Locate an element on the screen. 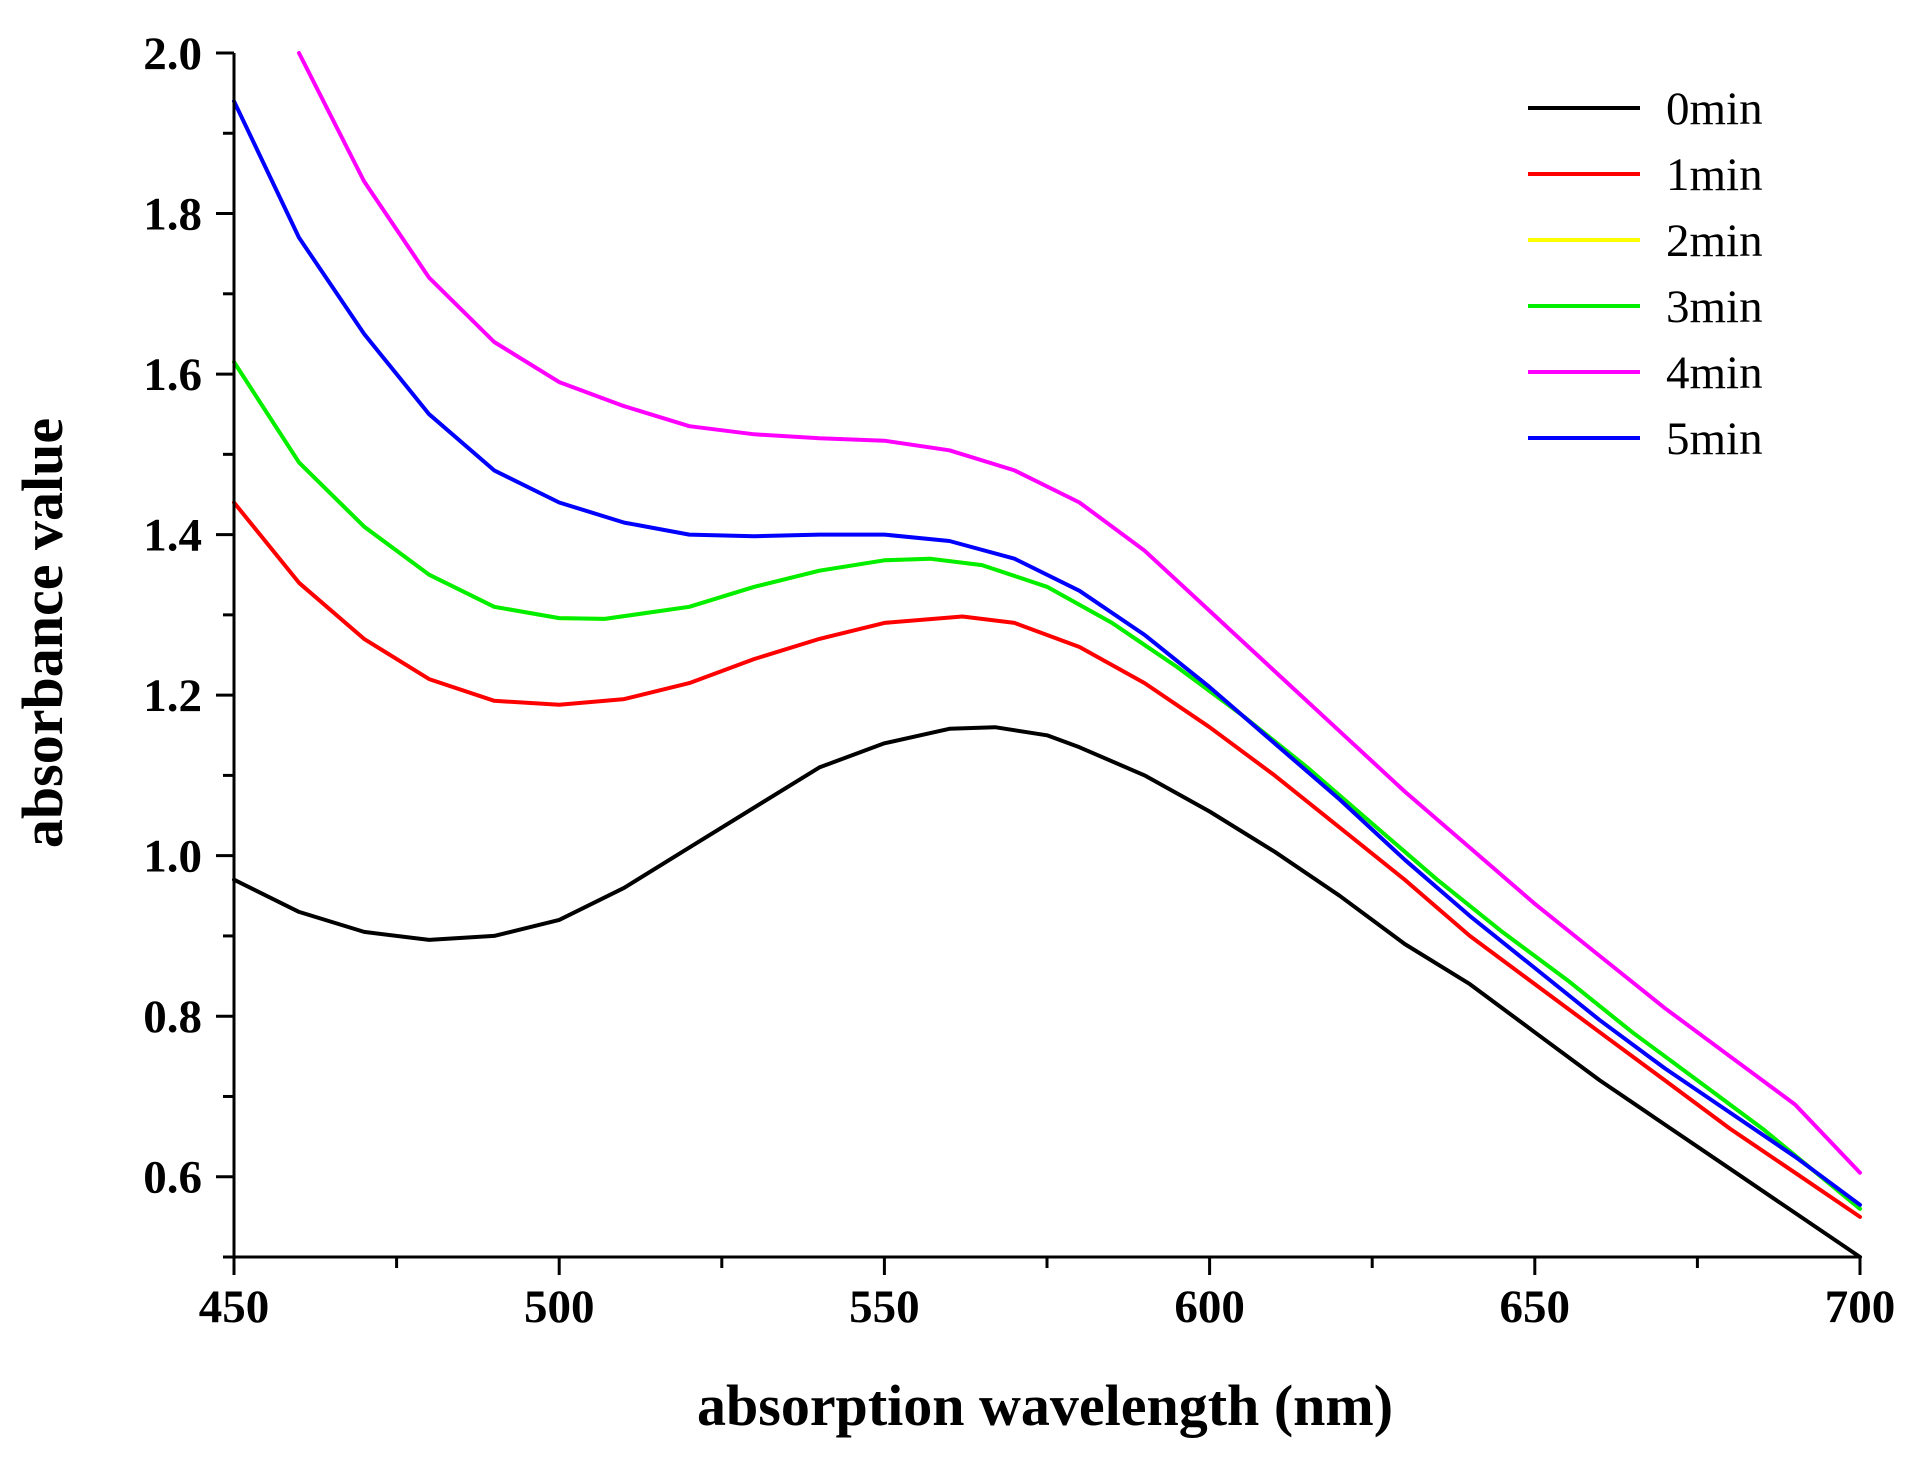 The width and height of the screenshot is (1913, 1470). y-tick-label: 1.2 is located at coordinates (172, 696).